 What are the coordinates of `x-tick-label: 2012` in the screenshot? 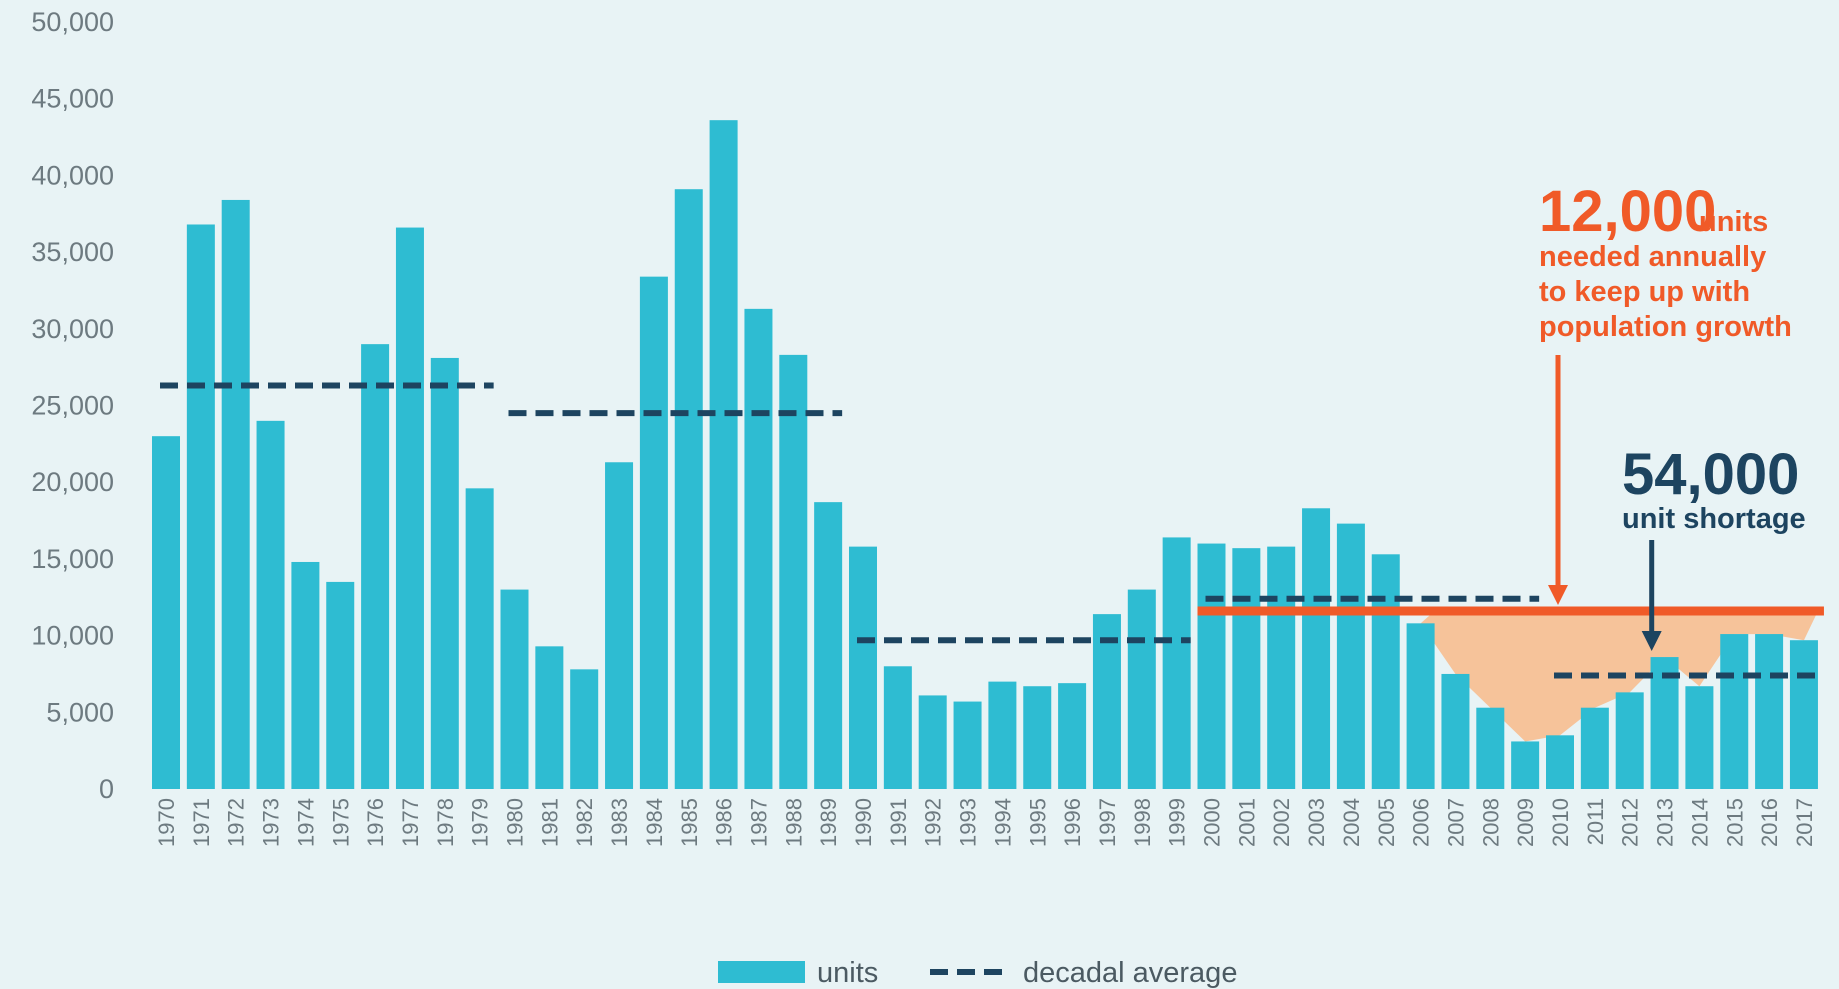 It's located at (1630, 822).